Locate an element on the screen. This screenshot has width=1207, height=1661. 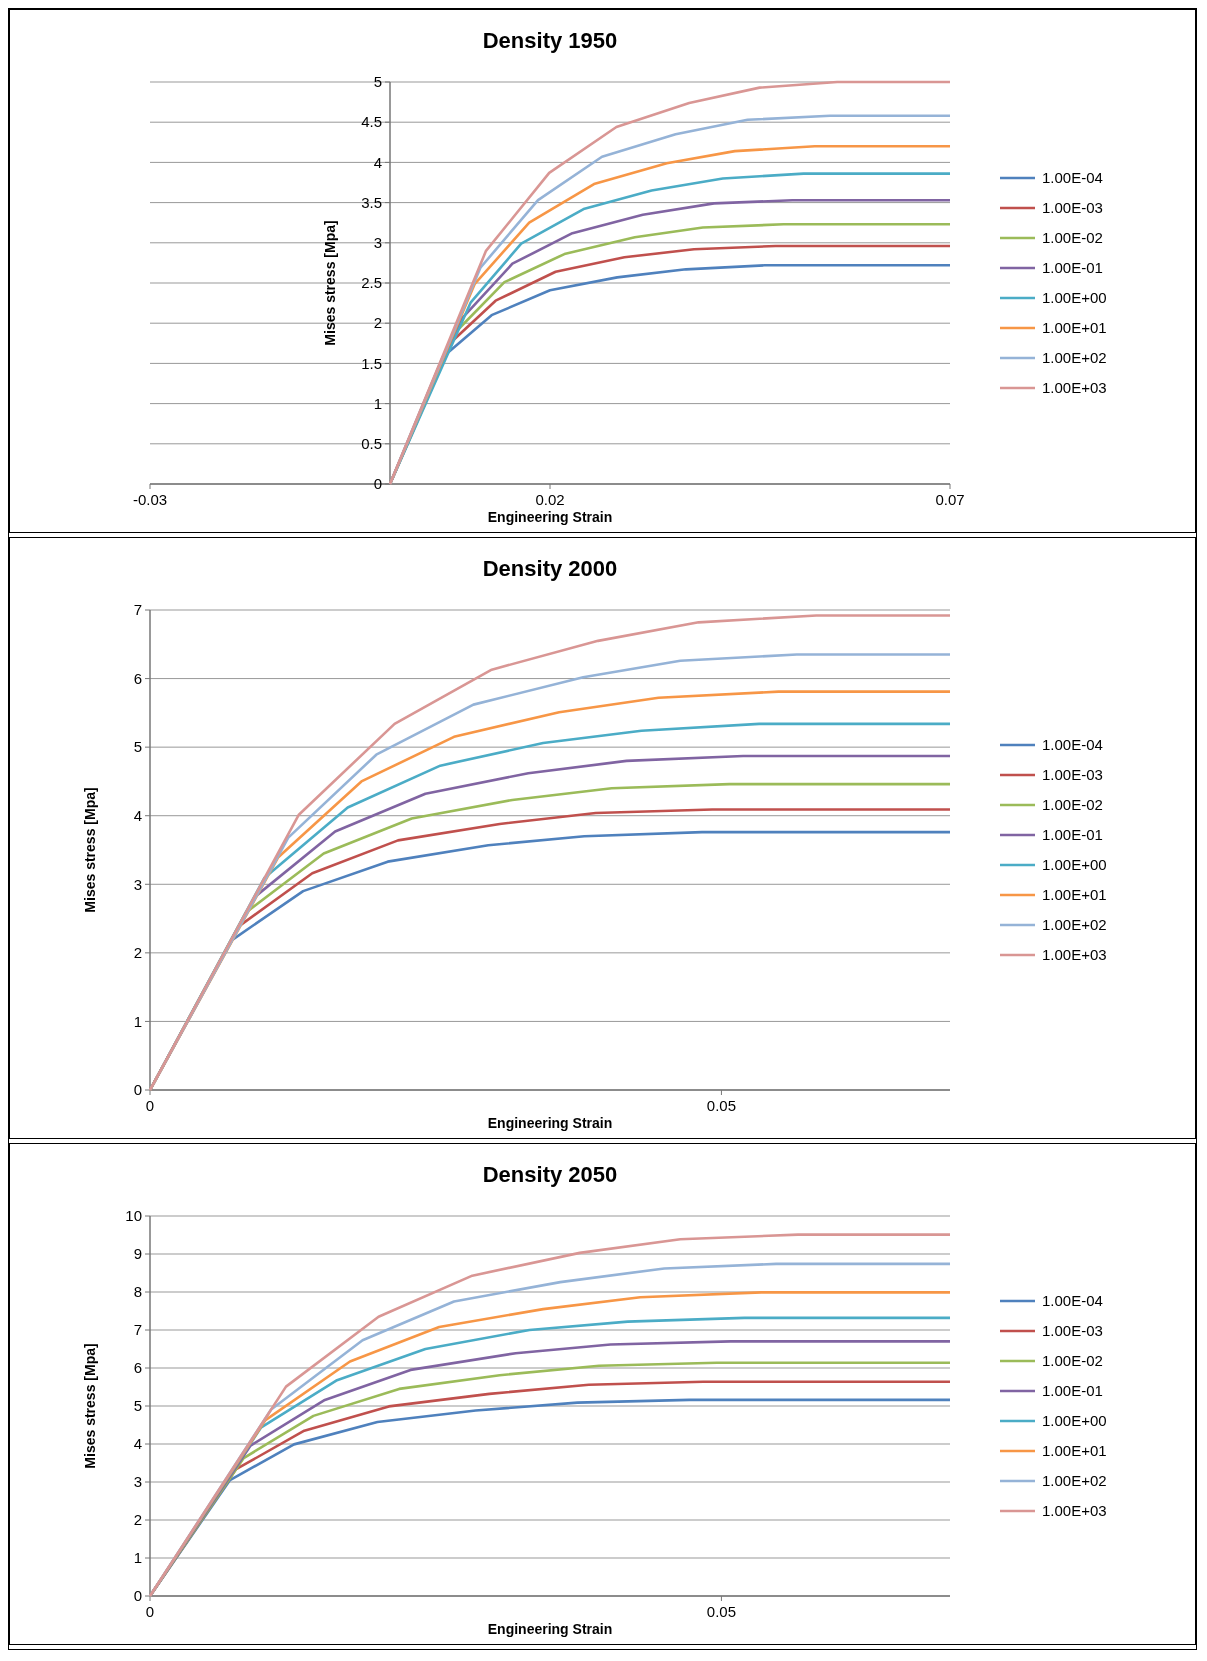
y-tick-label: 1.5 is located at coordinates (371, 363).